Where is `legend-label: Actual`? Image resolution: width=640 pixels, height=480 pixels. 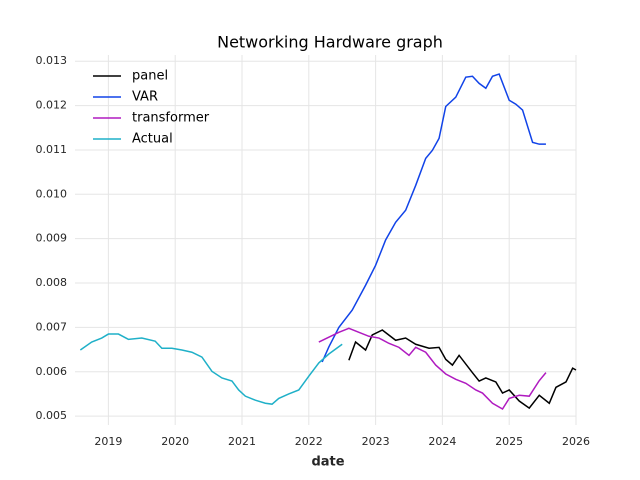 legend-label: Actual is located at coordinates (152, 139).